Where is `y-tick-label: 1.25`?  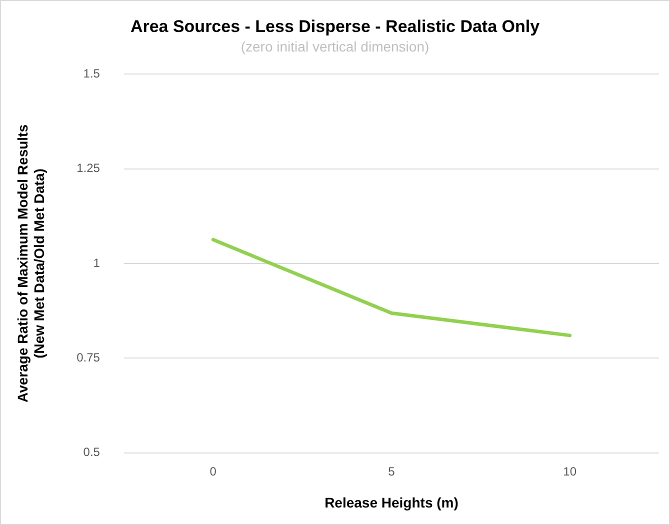 y-tick-label: 1.25 is located at coordinates (88, 168).